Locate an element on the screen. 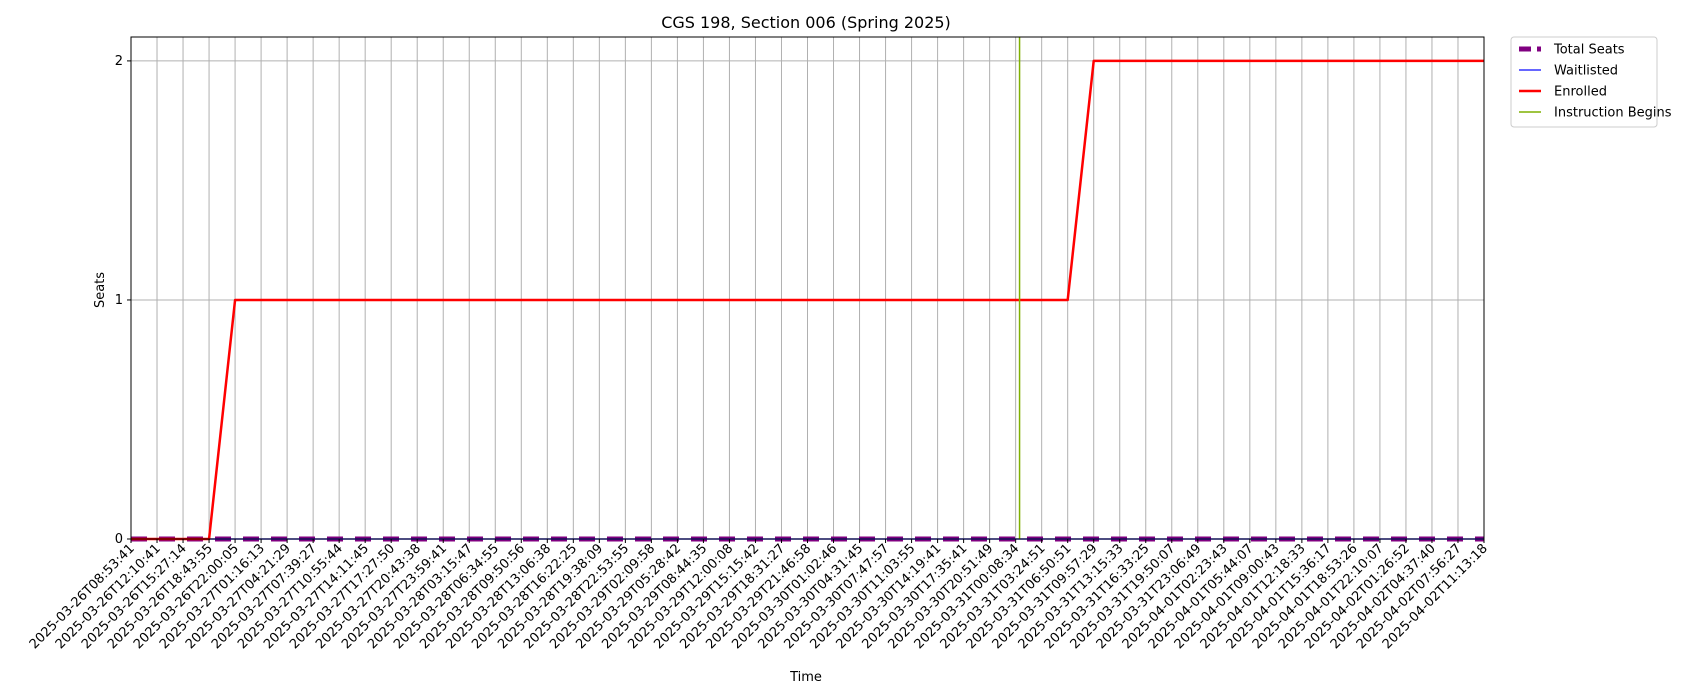 The height and width of the screenshot is (700, 1700). chart-title: CGS 198, Section 006 (Spring 2025) is located at coordinates (806, 22).